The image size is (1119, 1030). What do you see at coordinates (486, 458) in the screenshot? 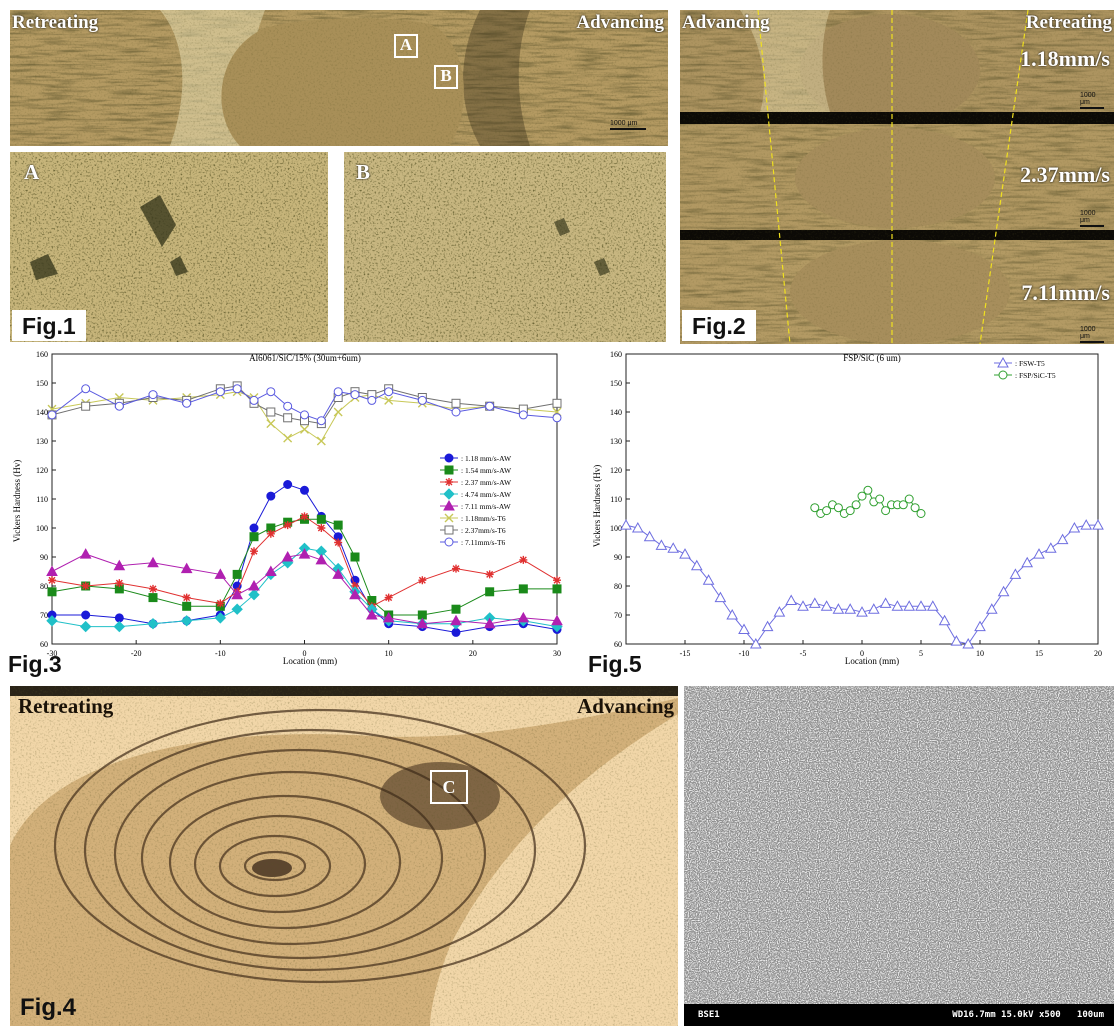
I see `fig3-legend-entry-0: : 1.18 mm/s-AW` at bounding box center [486, 458].